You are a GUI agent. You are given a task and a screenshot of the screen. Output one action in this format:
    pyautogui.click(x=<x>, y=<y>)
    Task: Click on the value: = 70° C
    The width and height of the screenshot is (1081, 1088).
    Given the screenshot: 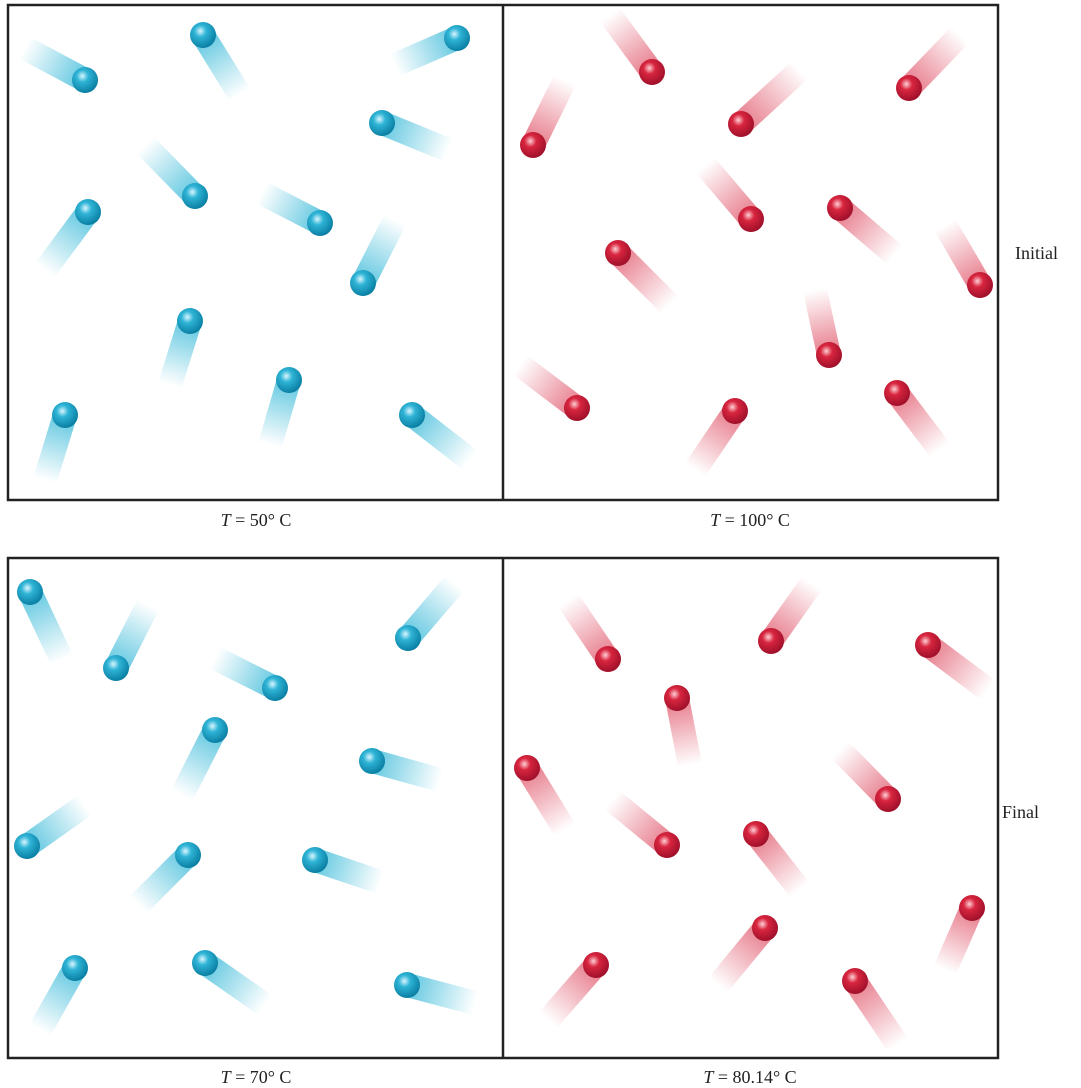 What is the action you would take?
    pyautogui.click(x=263, y=1077)
    